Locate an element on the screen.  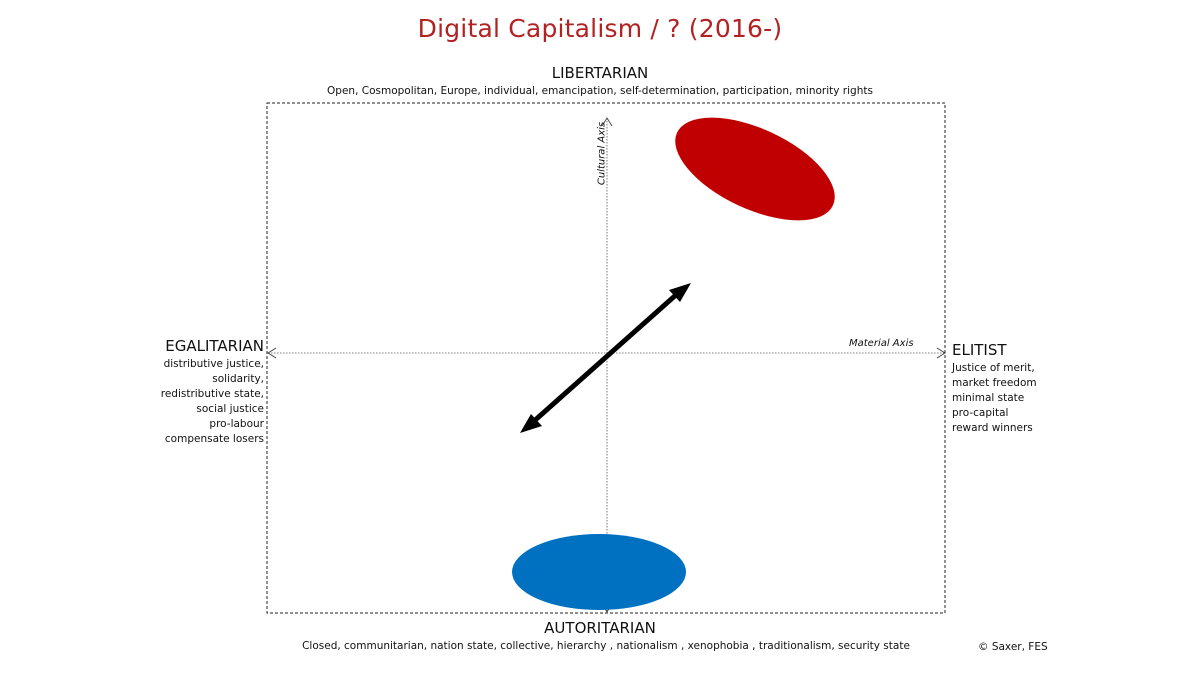
material-axis-label: Material Axis is located at coordinates (881, 343).